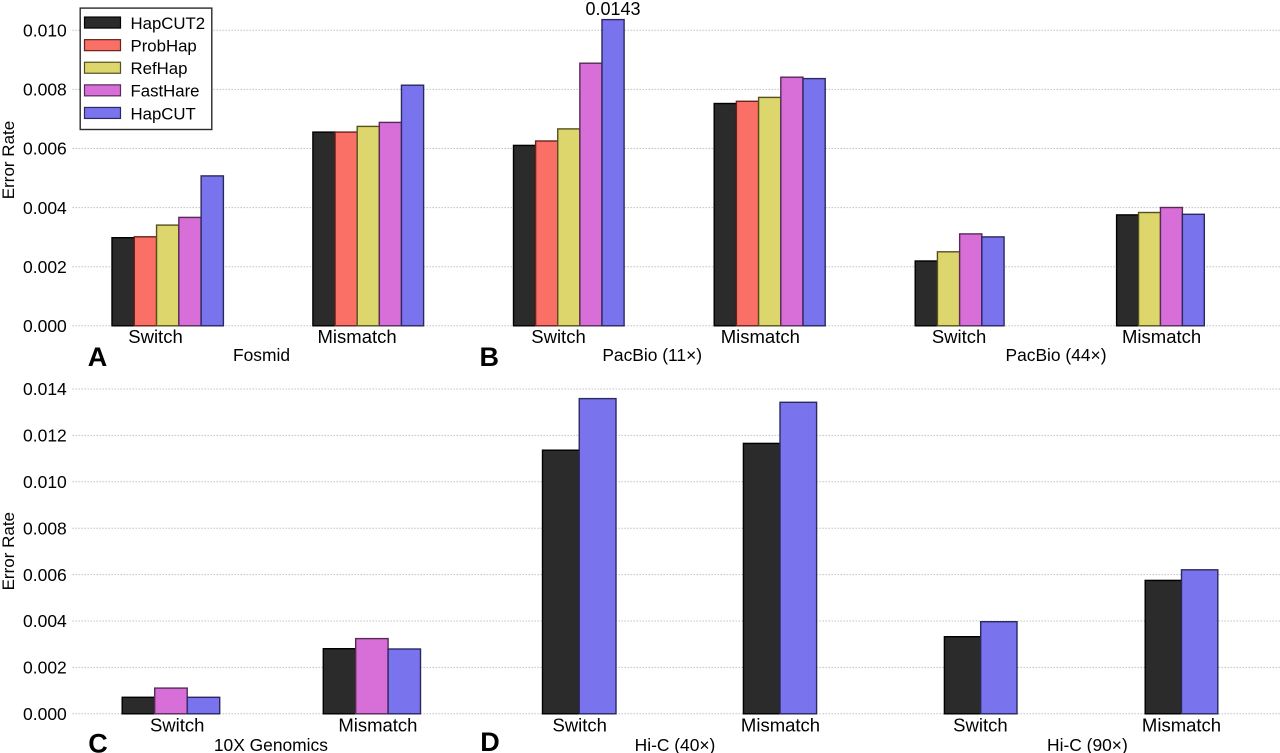  Describe the element at coordinates (490, 740) in the screenshot. I see `svg-text: D` at that location.